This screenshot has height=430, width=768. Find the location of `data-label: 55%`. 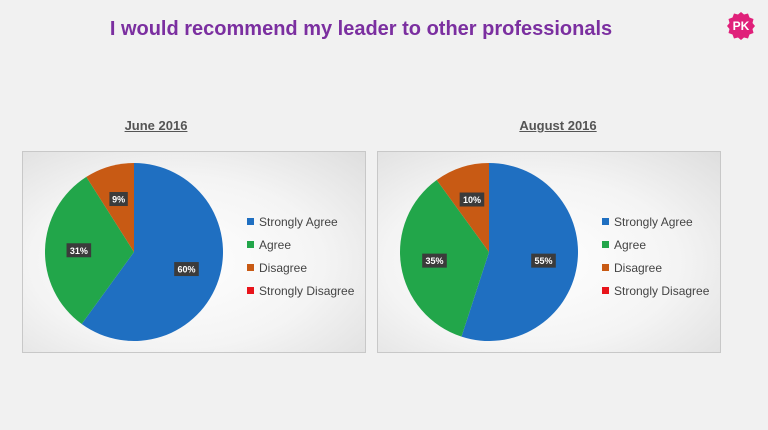

data-label: 55% is located at coordinates (543, 261).